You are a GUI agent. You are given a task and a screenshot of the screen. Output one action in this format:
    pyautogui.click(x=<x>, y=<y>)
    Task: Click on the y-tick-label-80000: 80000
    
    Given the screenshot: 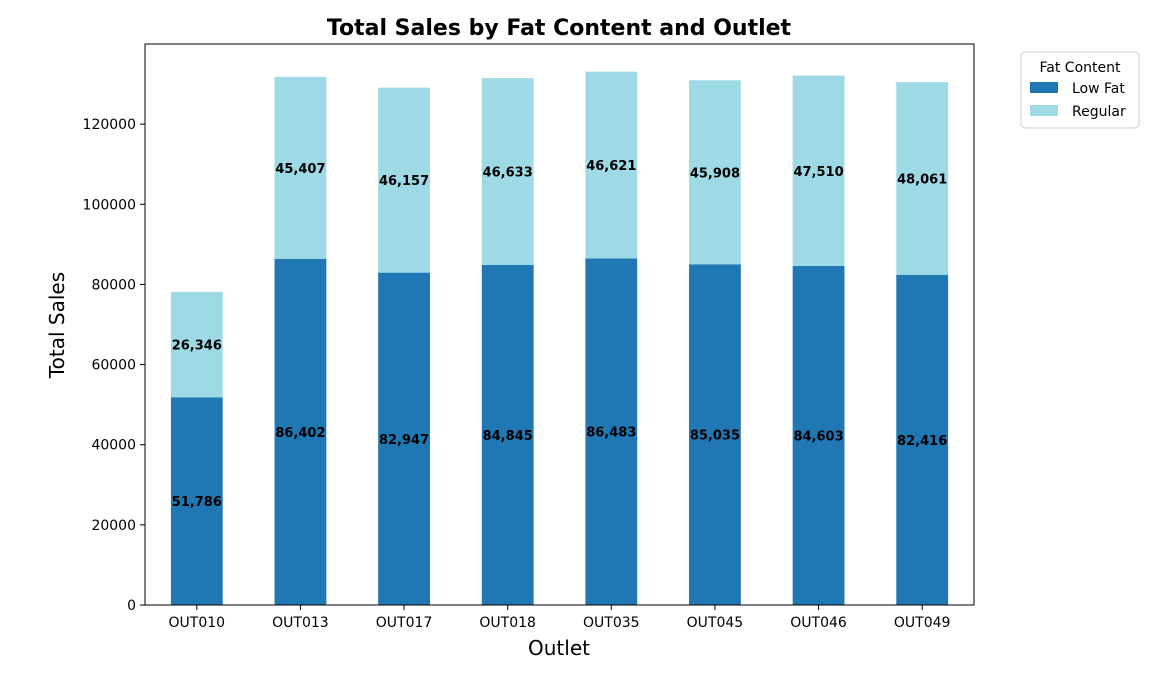 What is the action you would take?
    pyautogui.click(x=113, y=285)
    